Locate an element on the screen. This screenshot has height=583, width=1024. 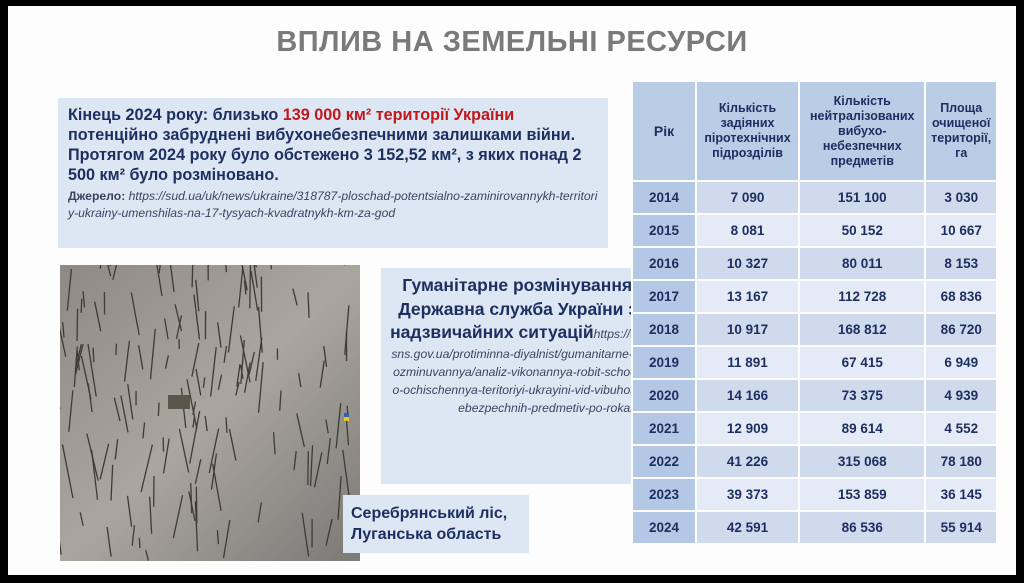
value-cell: 7 090 is located at coordinates (747, 197).